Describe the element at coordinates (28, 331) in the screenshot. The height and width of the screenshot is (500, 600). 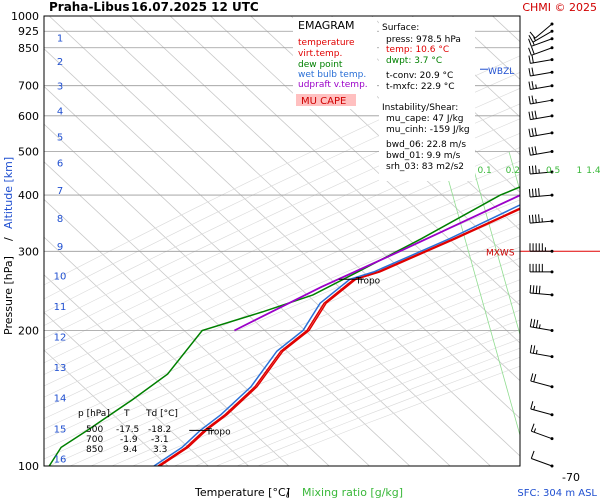
I see `p-tick-label: 200` at that location.